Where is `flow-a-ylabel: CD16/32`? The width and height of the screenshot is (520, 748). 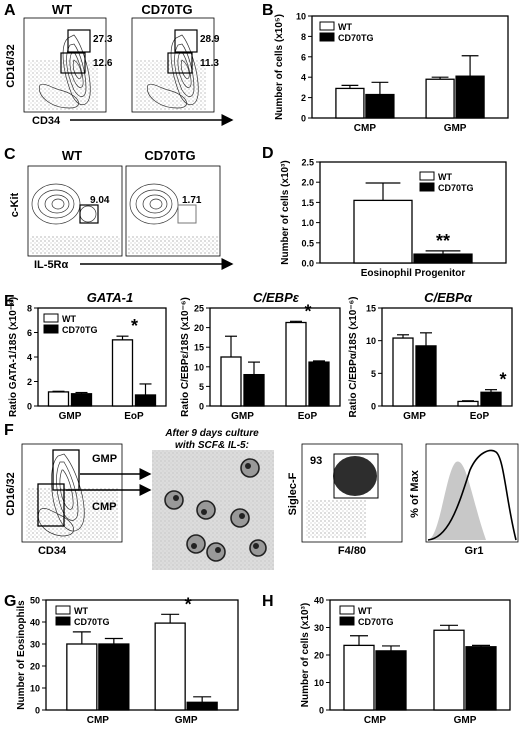 flow-a-ylabel: CD16/32 is located at coordinates (11, 65).